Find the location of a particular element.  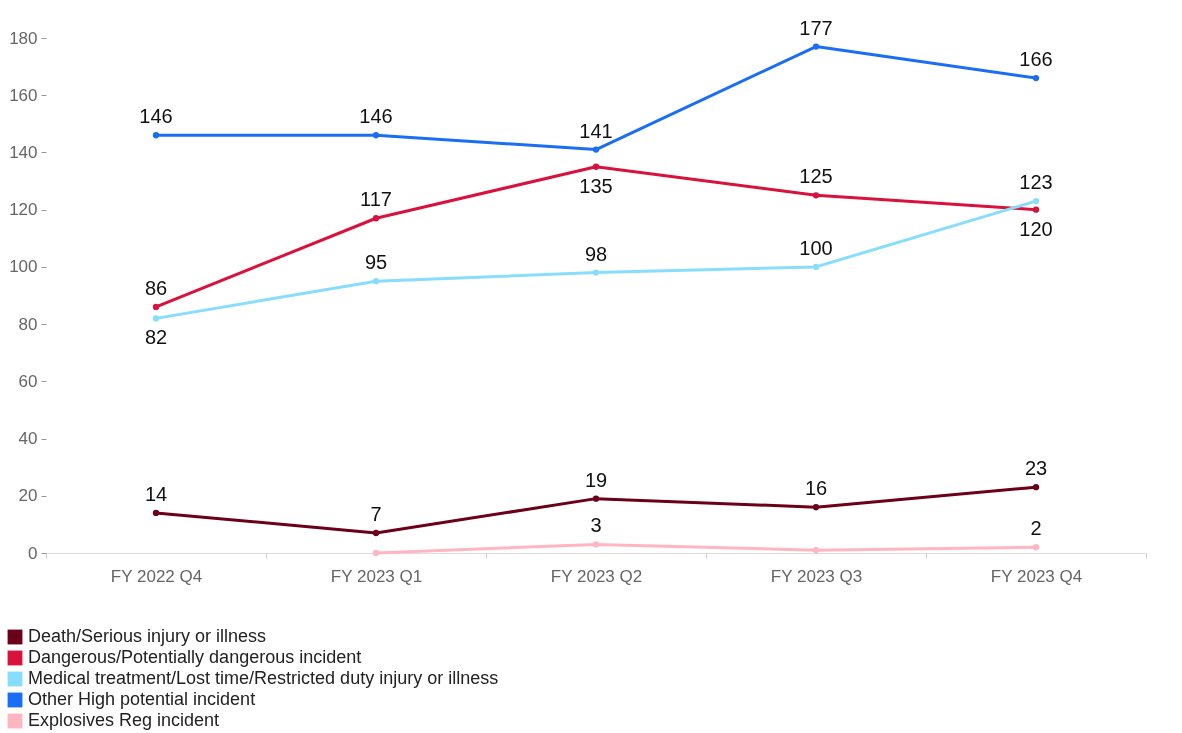

x-tick-label: FY 2023 Q3 is located at coordinates (816, 576).